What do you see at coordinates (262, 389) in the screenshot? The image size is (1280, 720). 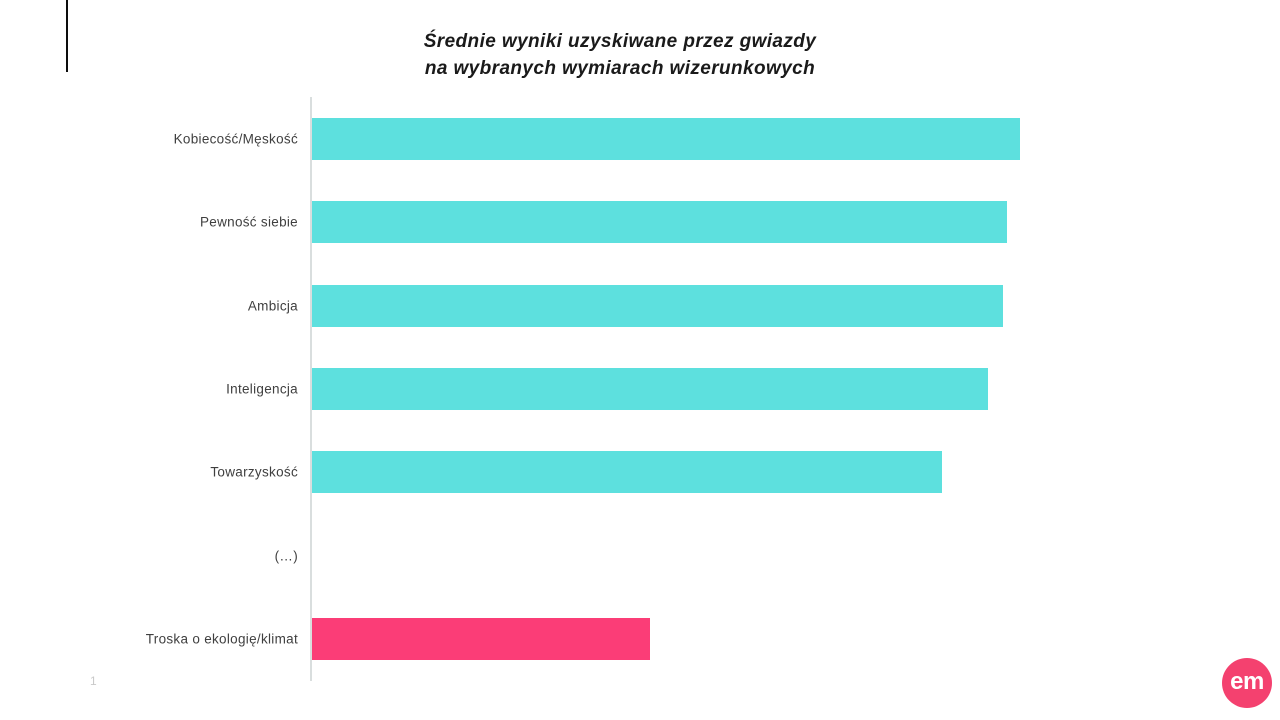 I see `category-label: Inteligencja` at bounding box center [262, 389].